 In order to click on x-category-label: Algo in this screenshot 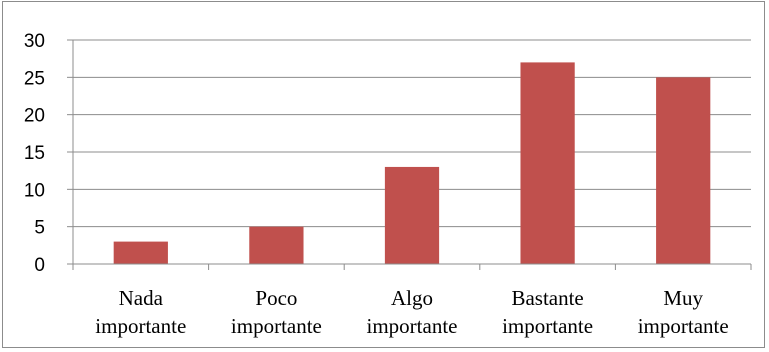, I will do `click(412, 298)`.